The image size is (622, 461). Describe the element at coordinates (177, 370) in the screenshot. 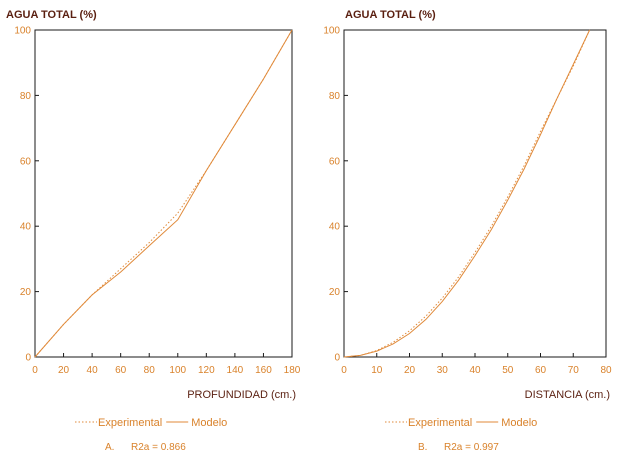

I see `x-tick-label: 100` at that location.